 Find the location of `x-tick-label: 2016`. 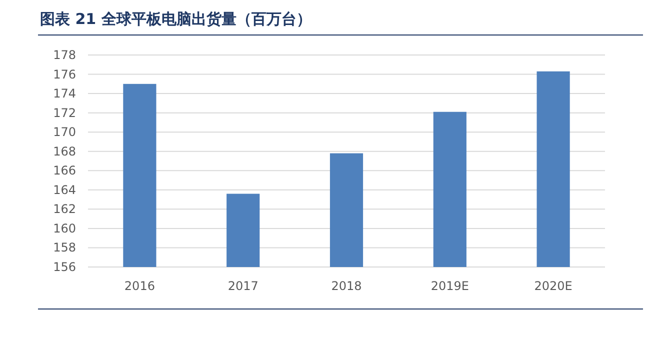

x-tick-label: 2016 is located at coordinates (139, 286).